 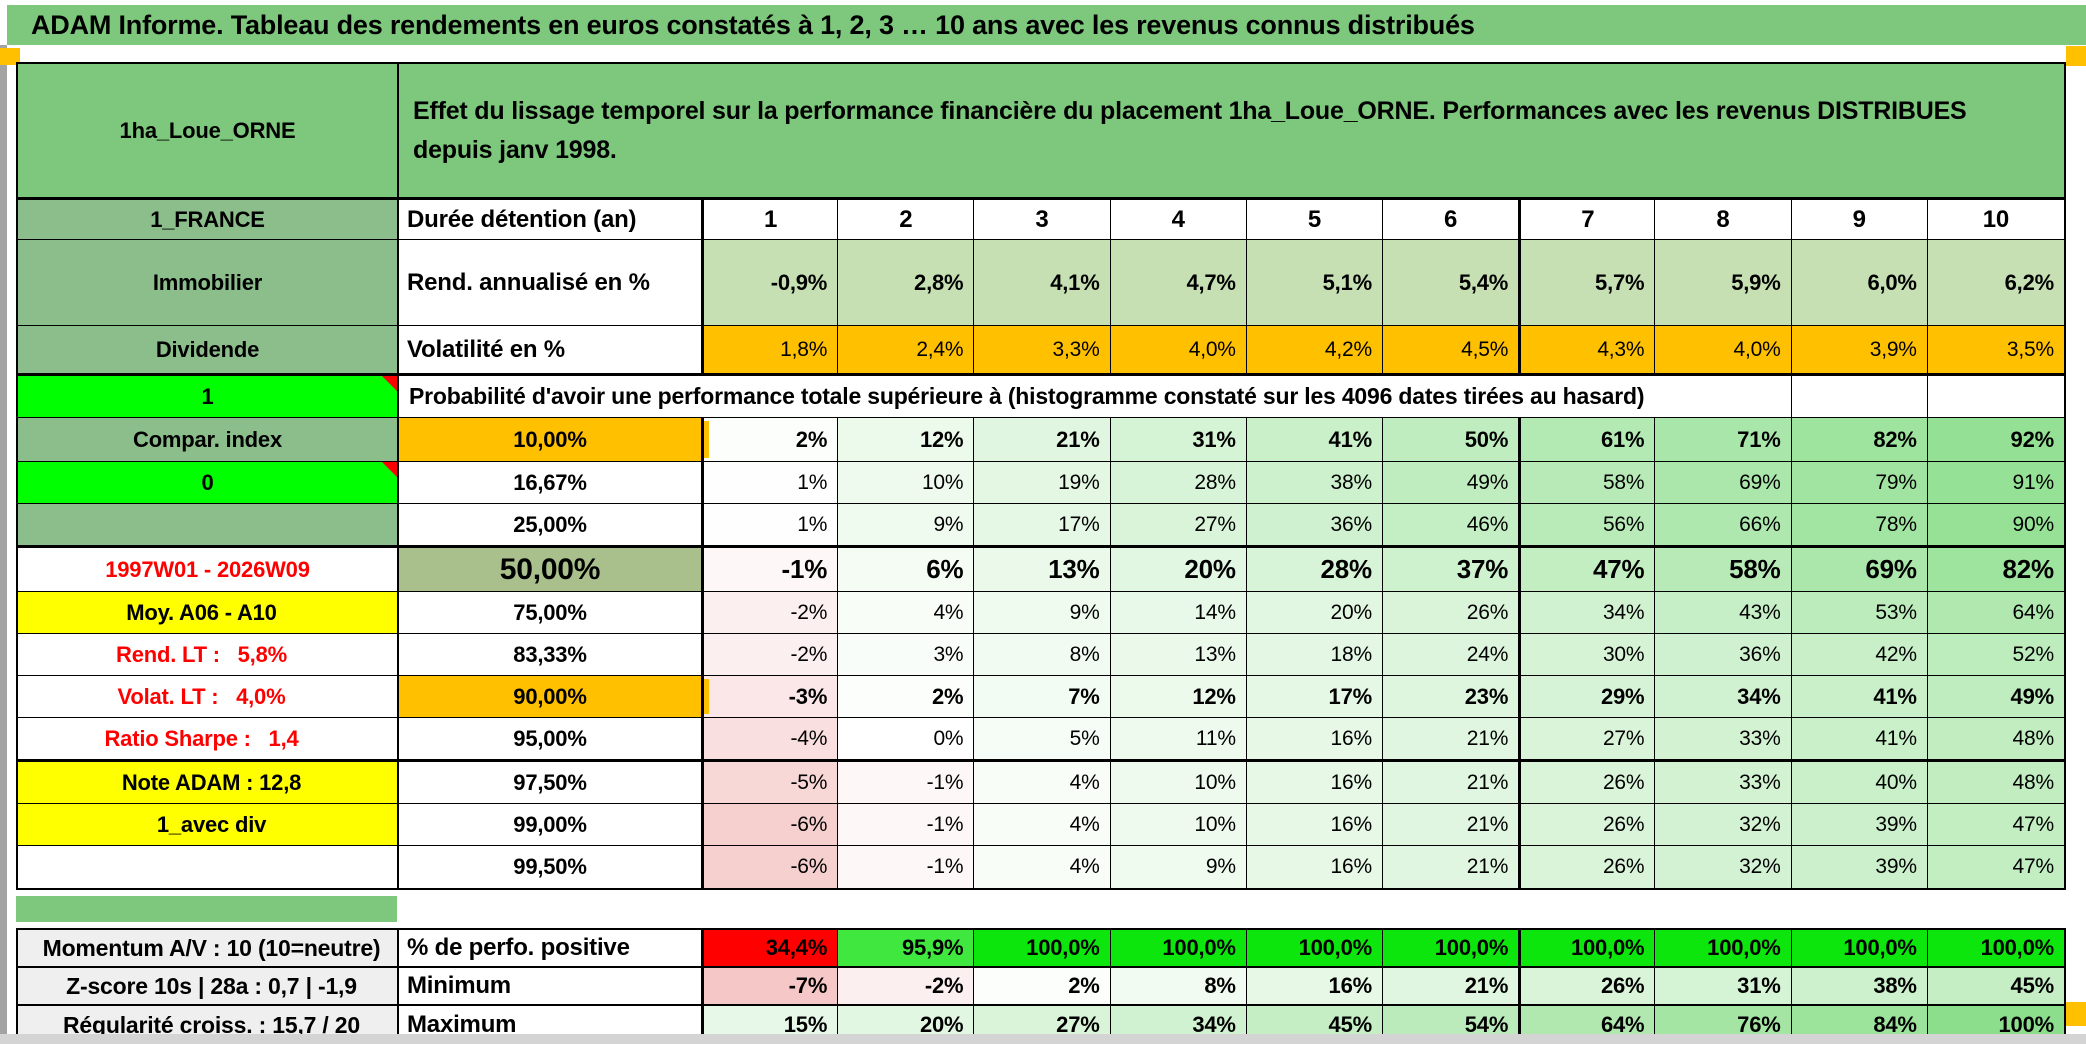 I want to click on metric-cell: 16,67%, so click(x=550, y=483).